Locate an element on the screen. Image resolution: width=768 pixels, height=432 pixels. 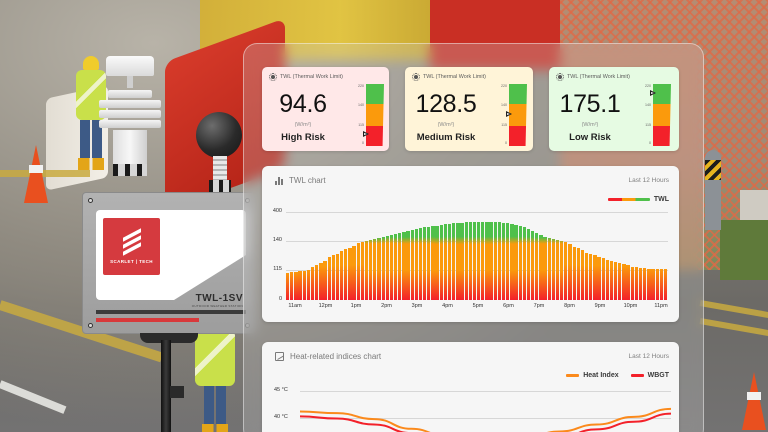
chart-legend: Heat Index WBGT is located at coordinates (613, 375).